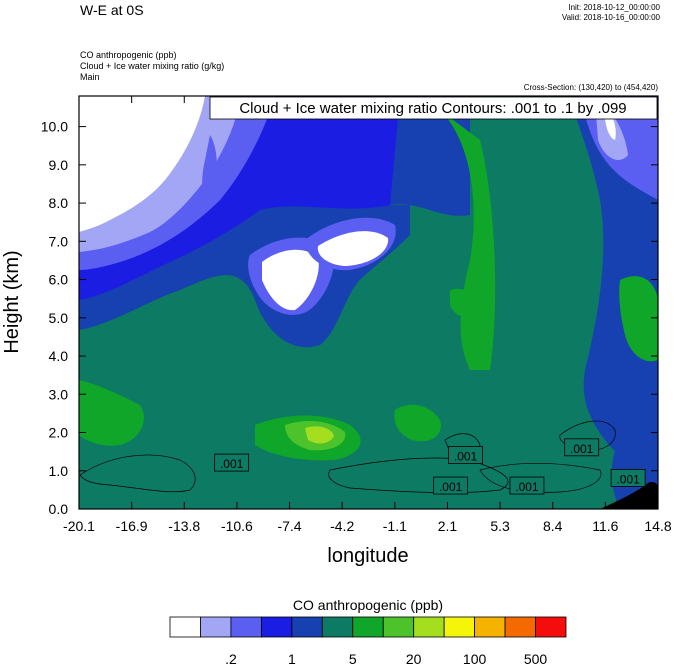 The image size is (674, 667). I want to click on x-tick-label: 2.1, so click(448, 526).